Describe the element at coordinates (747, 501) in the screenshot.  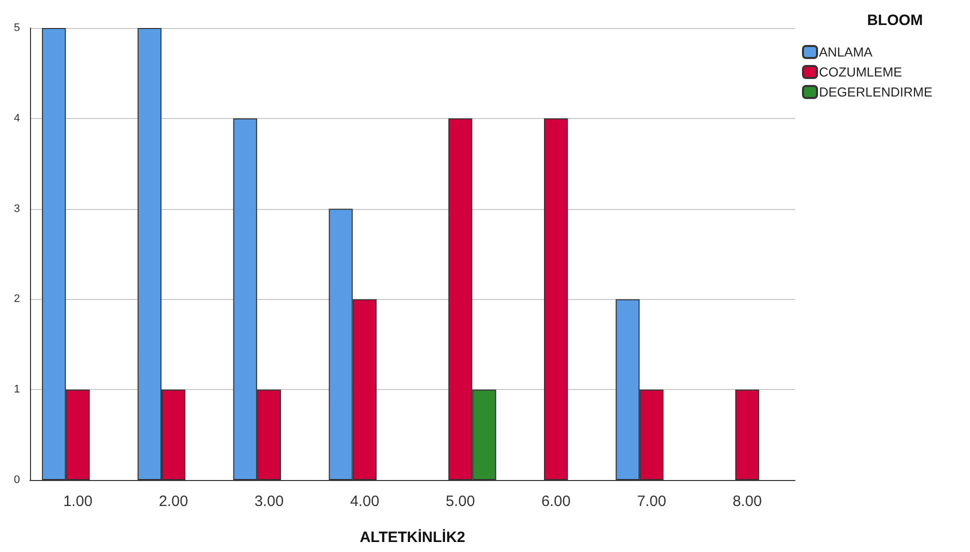
I see `x-tick-label: 8.00` at that location.